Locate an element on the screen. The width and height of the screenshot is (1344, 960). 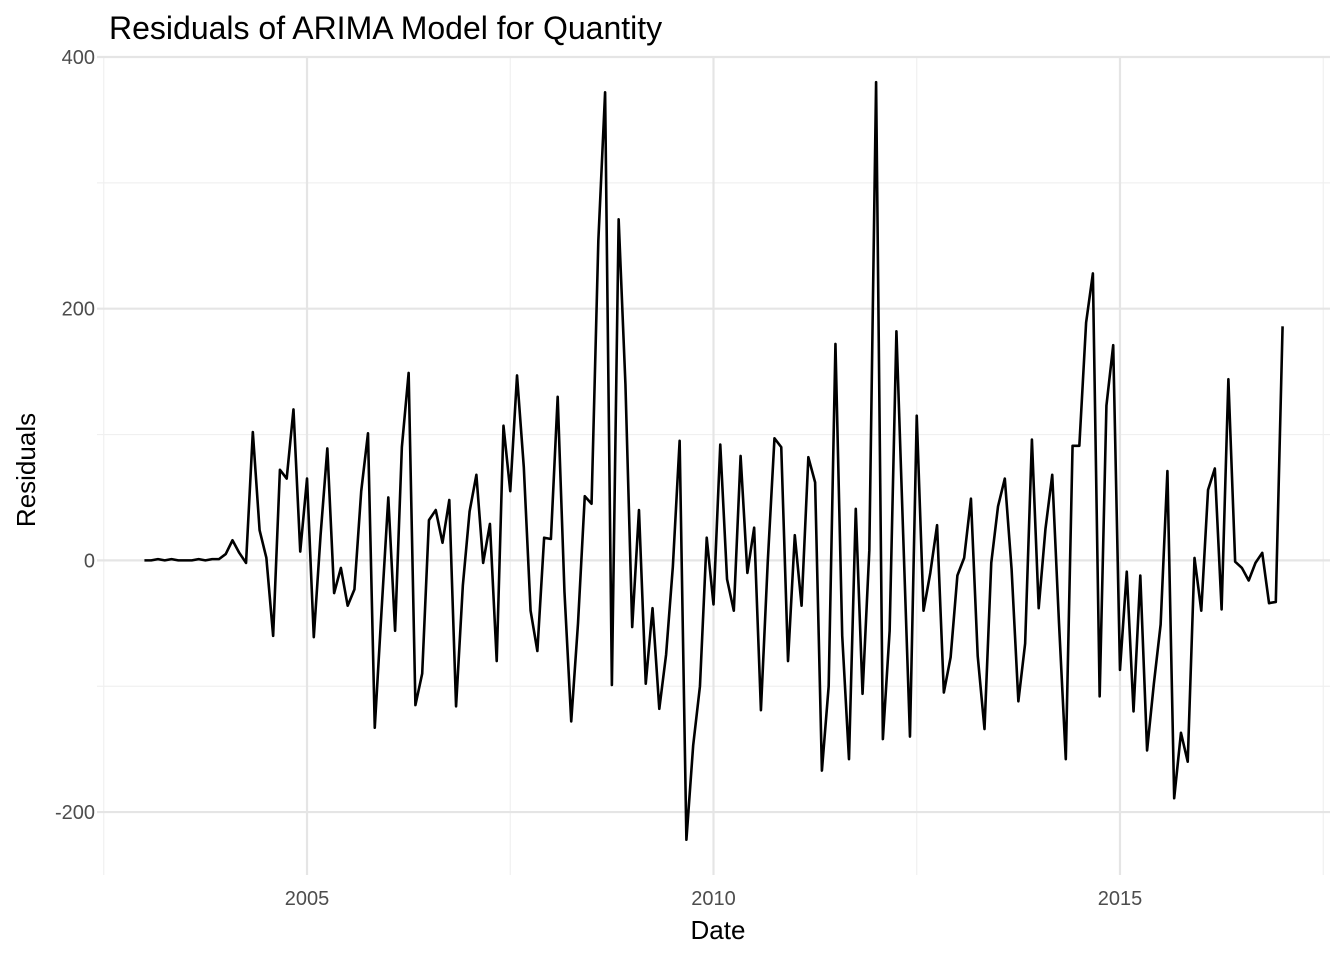
y-axis-tick-labels: -200 0 200 400 is located at coordinates (75, 435).